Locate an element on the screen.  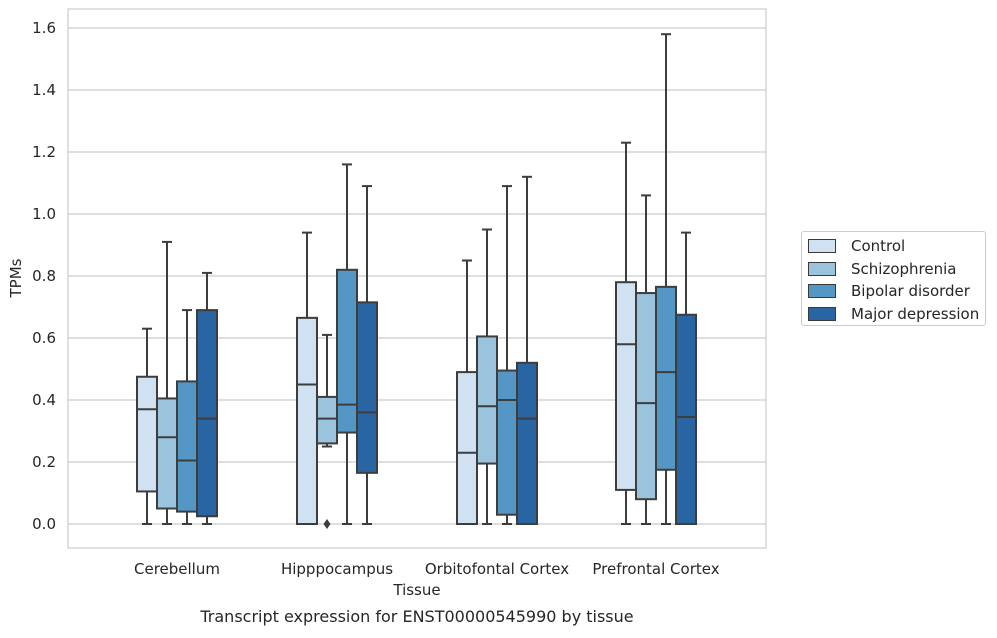
y-tick-label: 0.8 is located at coordinates (44, 276).